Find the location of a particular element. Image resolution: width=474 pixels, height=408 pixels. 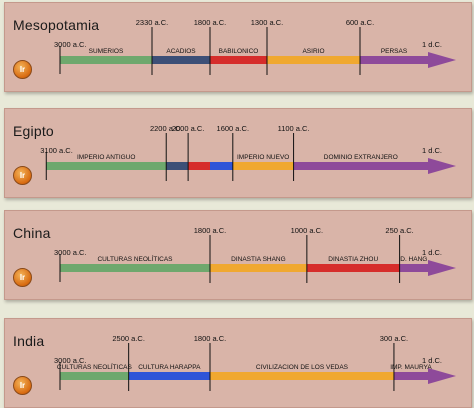

period-label: DOMINIO EXTRANJERO is located at coordinates (361, 157).